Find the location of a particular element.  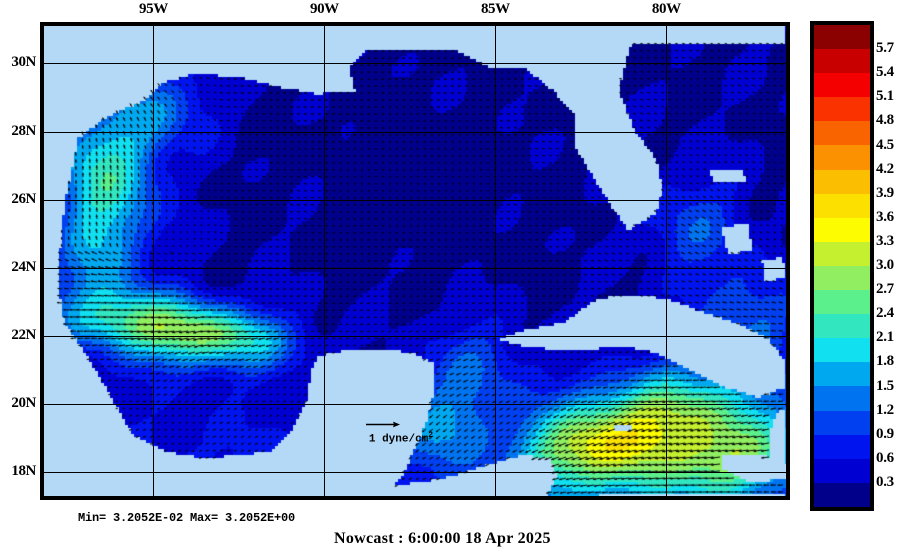

lat-tick-label-26n: 26N is located at coordinates (23, 198).